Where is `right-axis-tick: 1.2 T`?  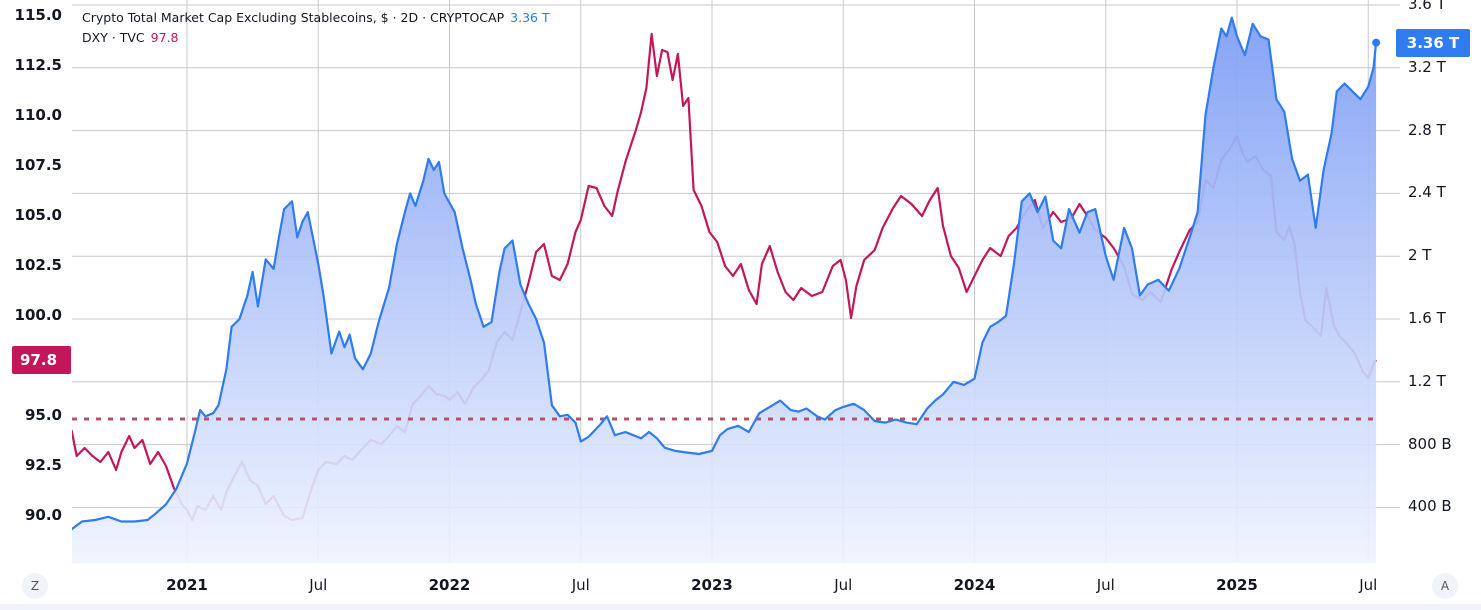 right-axis-tick: 1.2 T is located at coordinates (1427, 380).